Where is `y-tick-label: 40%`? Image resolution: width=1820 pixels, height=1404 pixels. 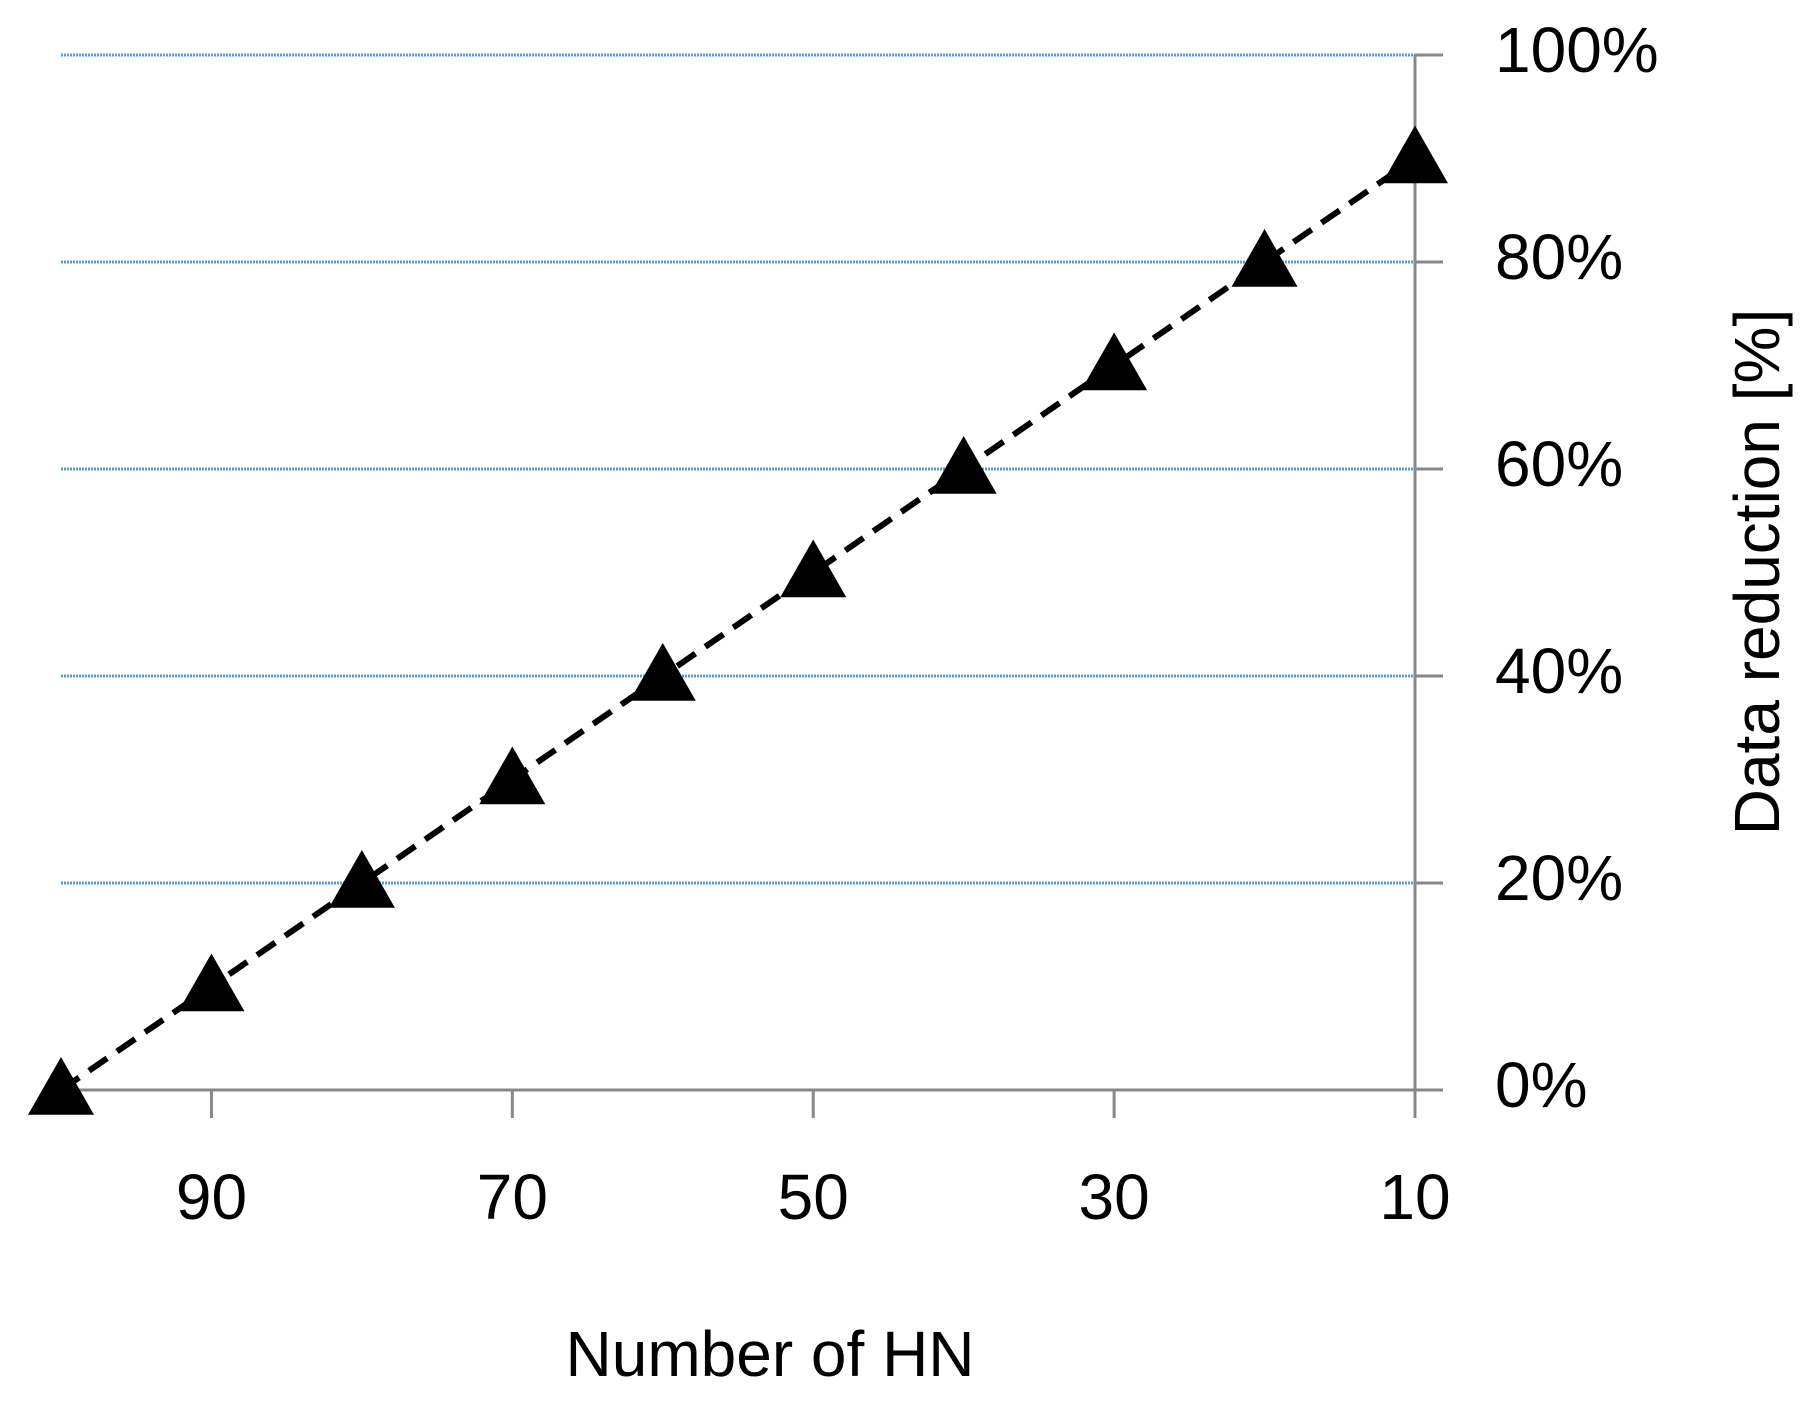
y-tick-label: 40% is located at coordinates (1559, 671).